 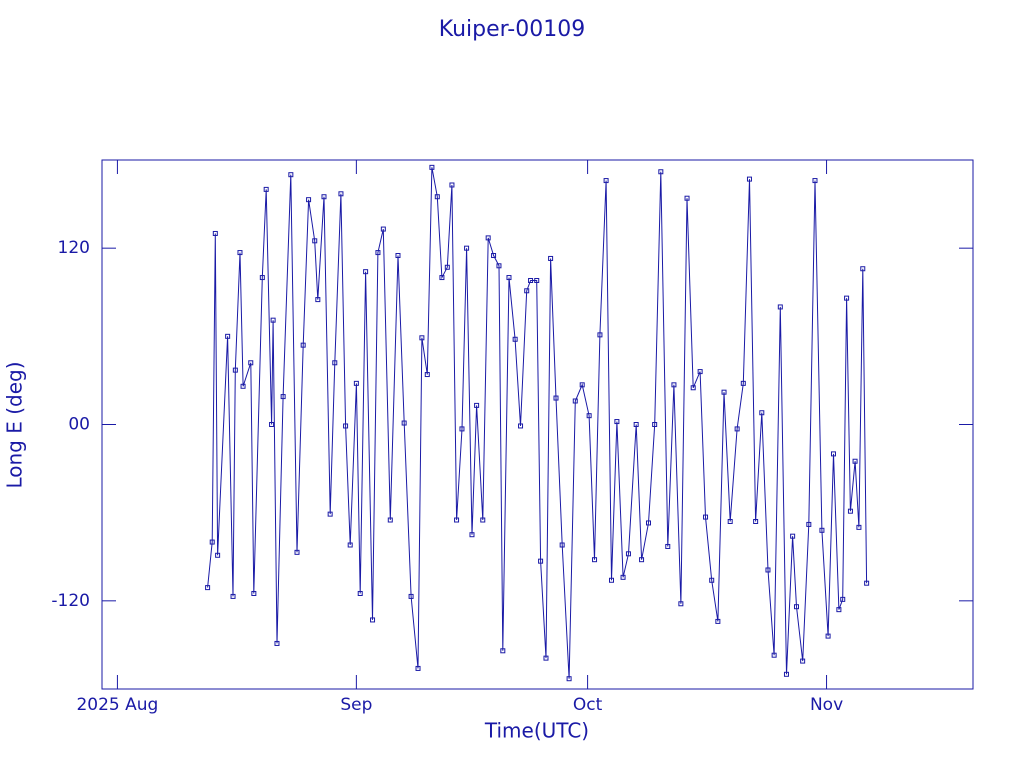 I want to click on y-tick-label: 120, so click(x=74, y=248).